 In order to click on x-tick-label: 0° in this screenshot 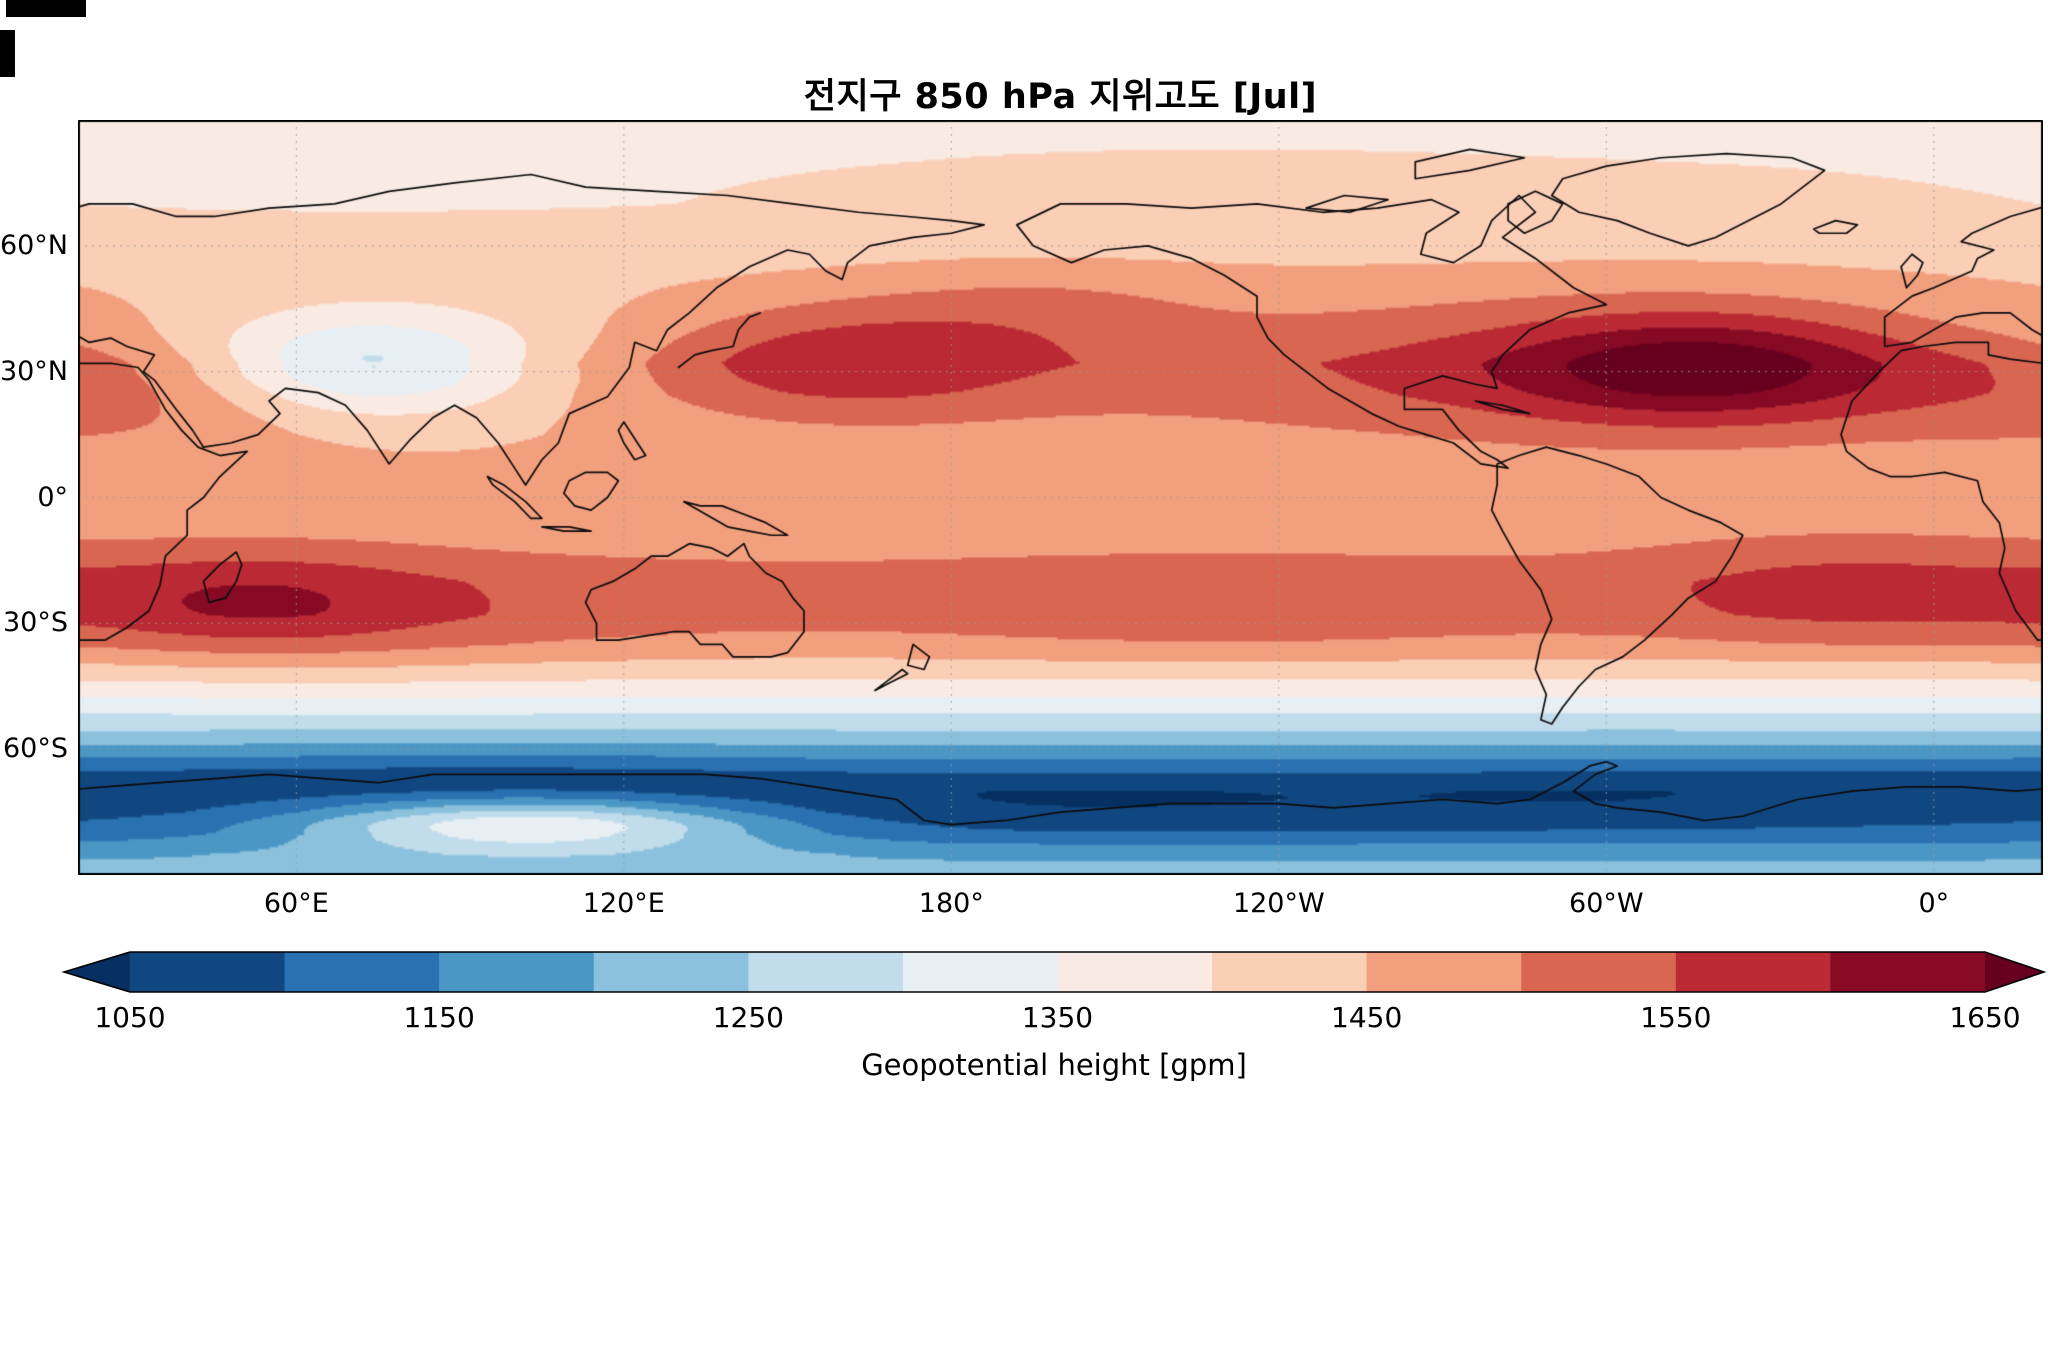, I will do `click(1934, 903)`.